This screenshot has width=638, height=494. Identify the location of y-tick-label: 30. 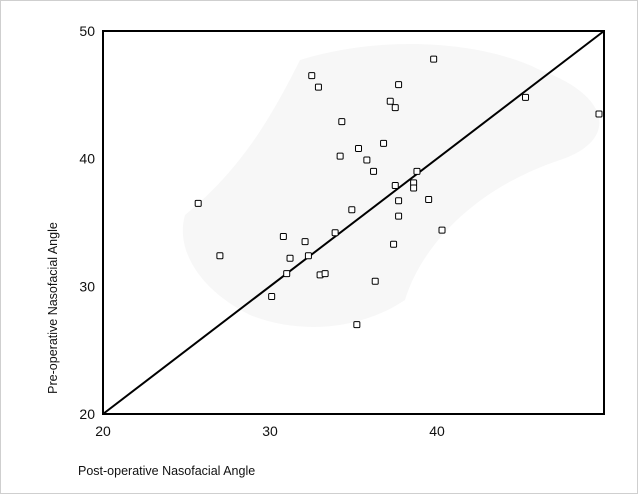
(87, 286).